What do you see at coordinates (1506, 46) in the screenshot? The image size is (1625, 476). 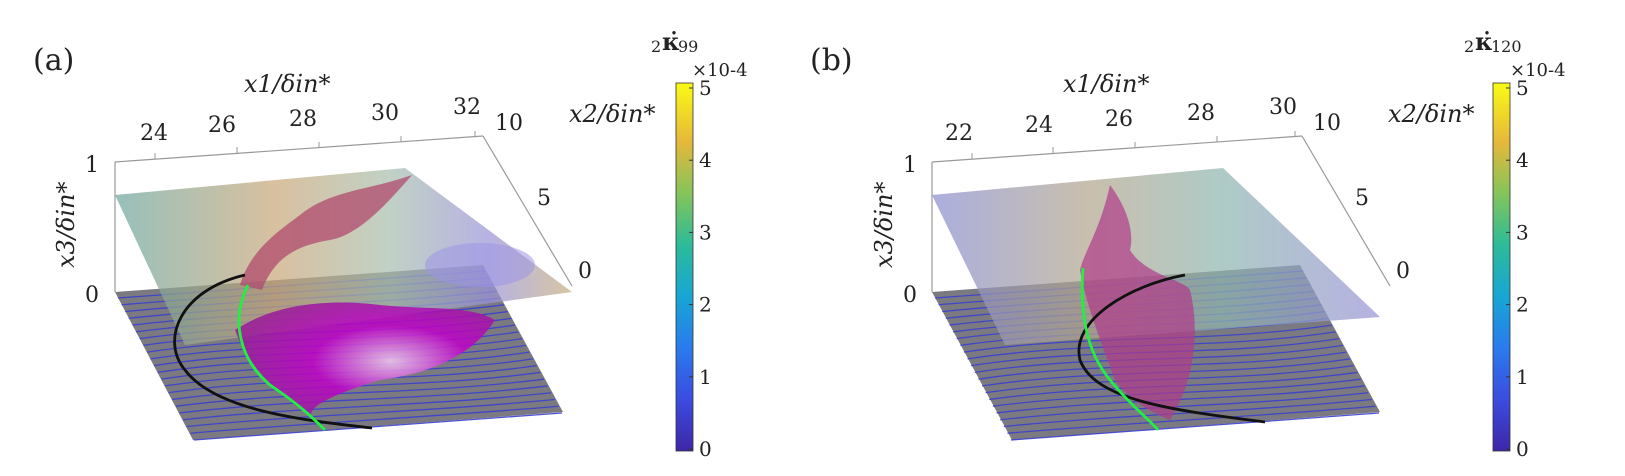 I see `colorbar-label-sub: 120` at bounding box center [1506, 46].